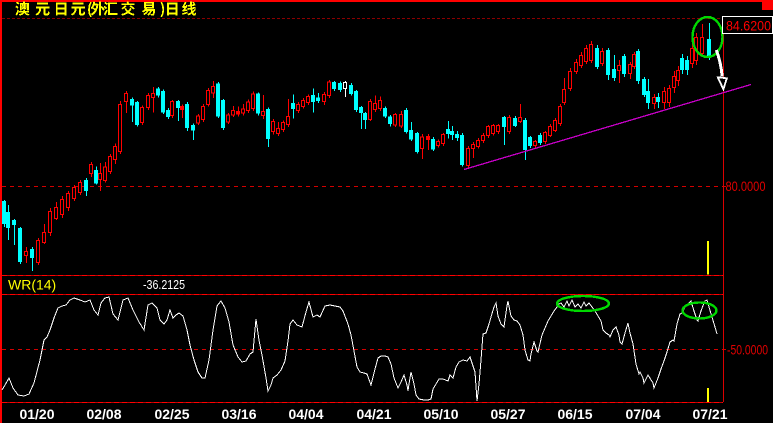 This screenshot has height=423, width=773. I want to click on svg-text: 06/15, so click(575, 414).